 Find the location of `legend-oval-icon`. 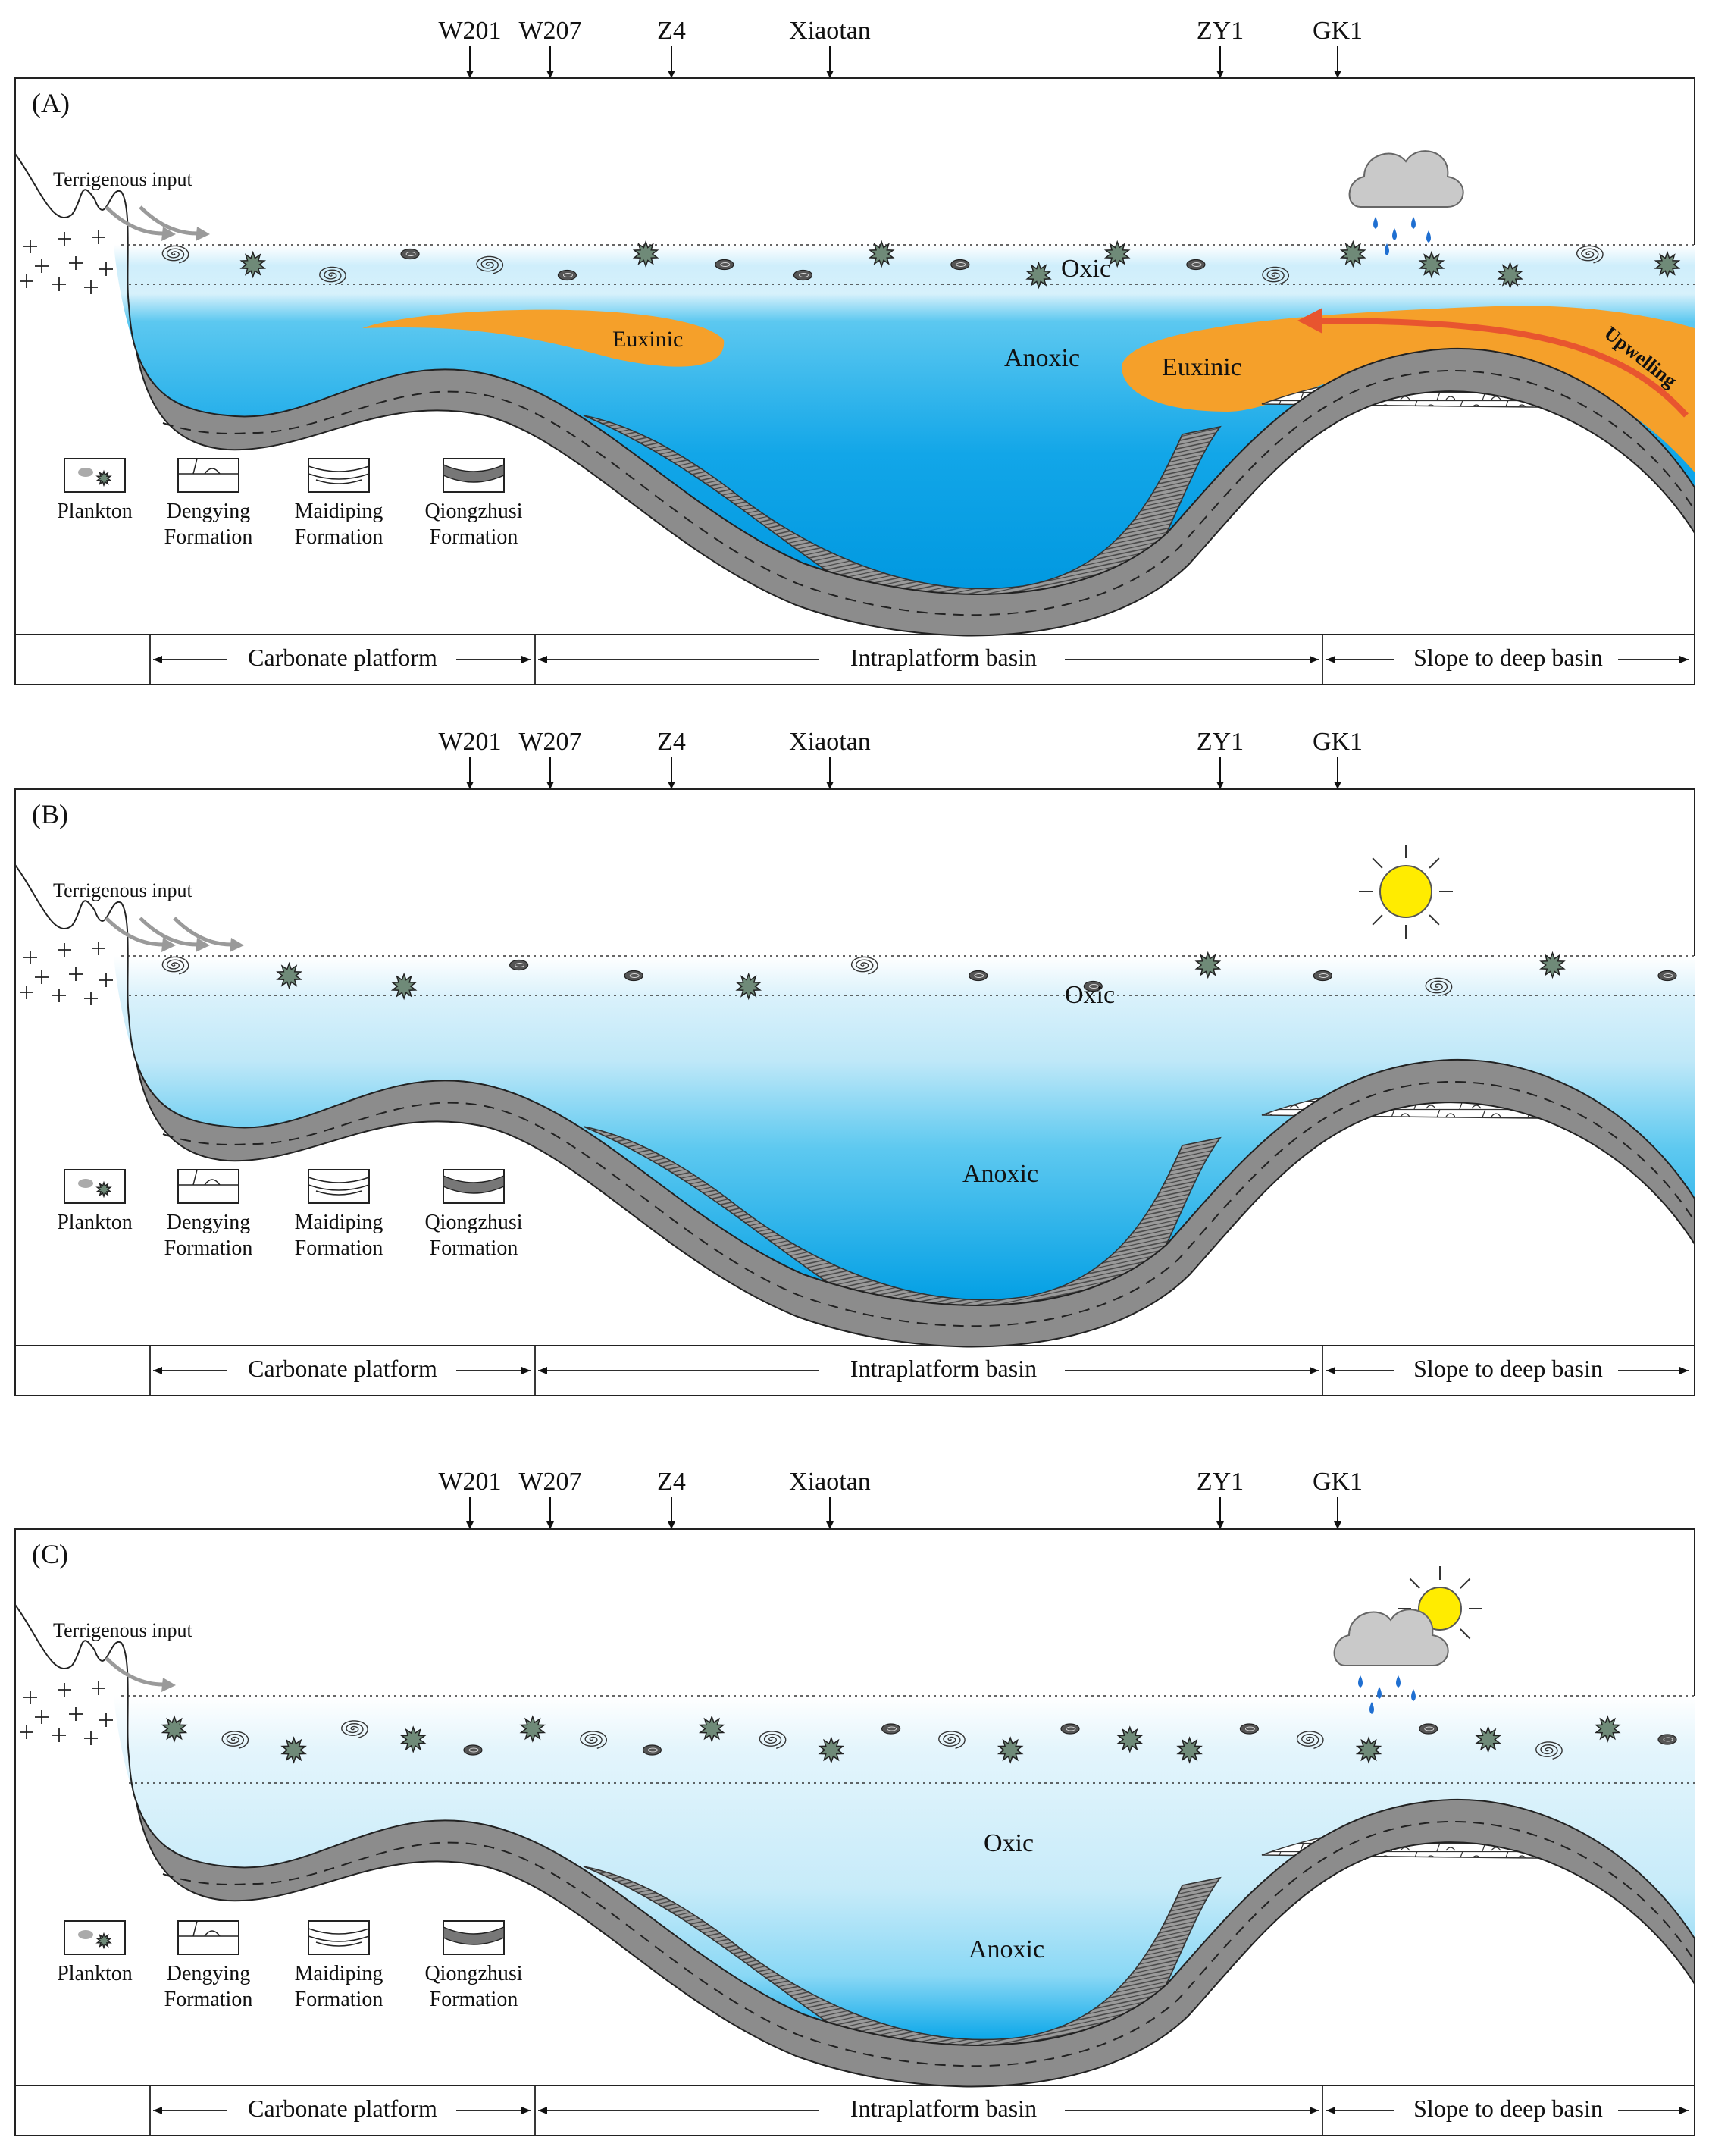

legend-oval-icon is located at coordinates (85, 1934).